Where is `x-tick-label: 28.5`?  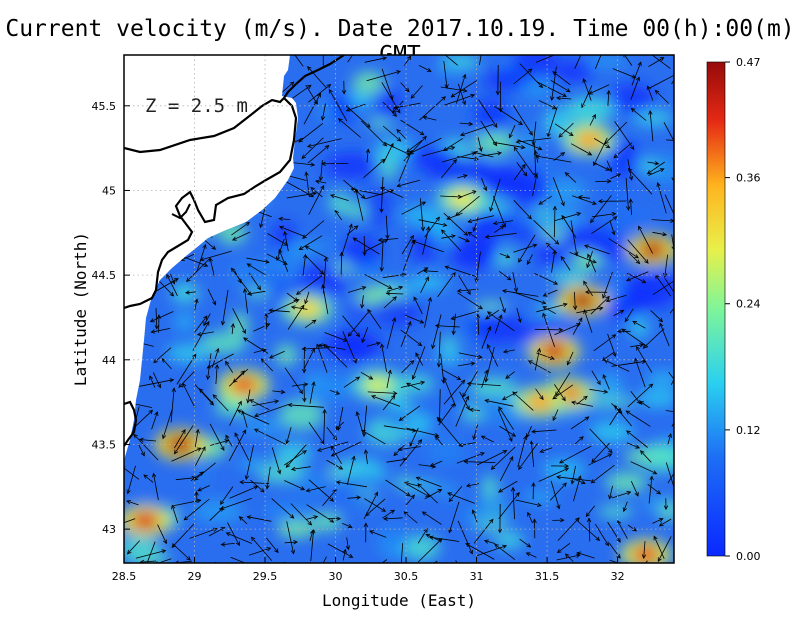
x-tick-label: 28.5 is located at coordinates (124, 576).